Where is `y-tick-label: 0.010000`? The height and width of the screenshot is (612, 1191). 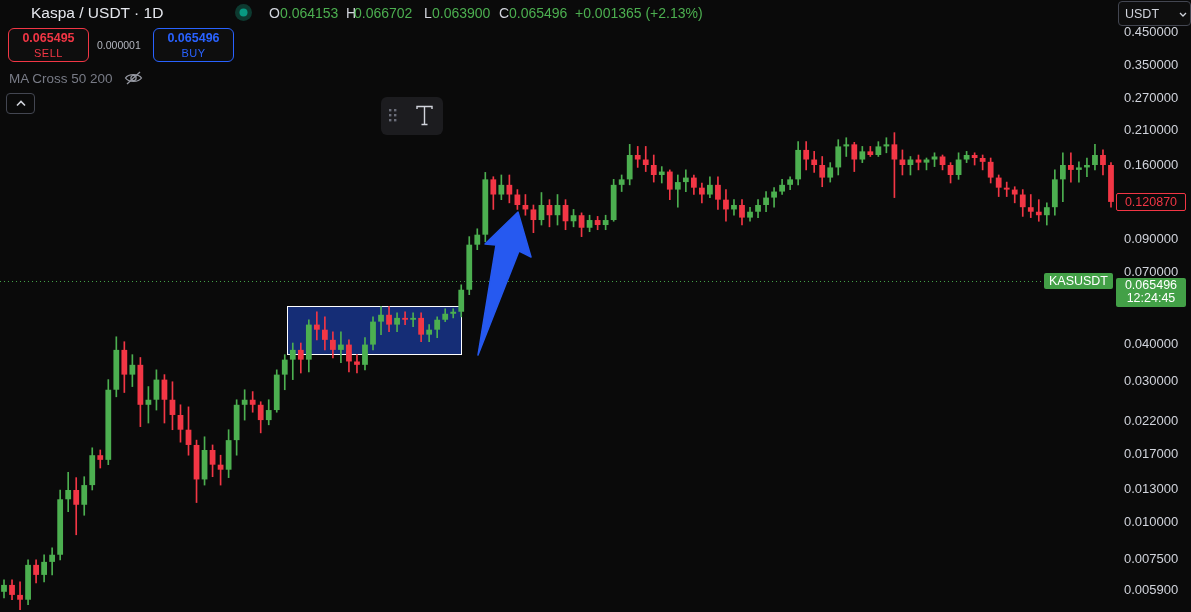 y-tick-label: 0.010000 is located at coordinates (1151, 522).